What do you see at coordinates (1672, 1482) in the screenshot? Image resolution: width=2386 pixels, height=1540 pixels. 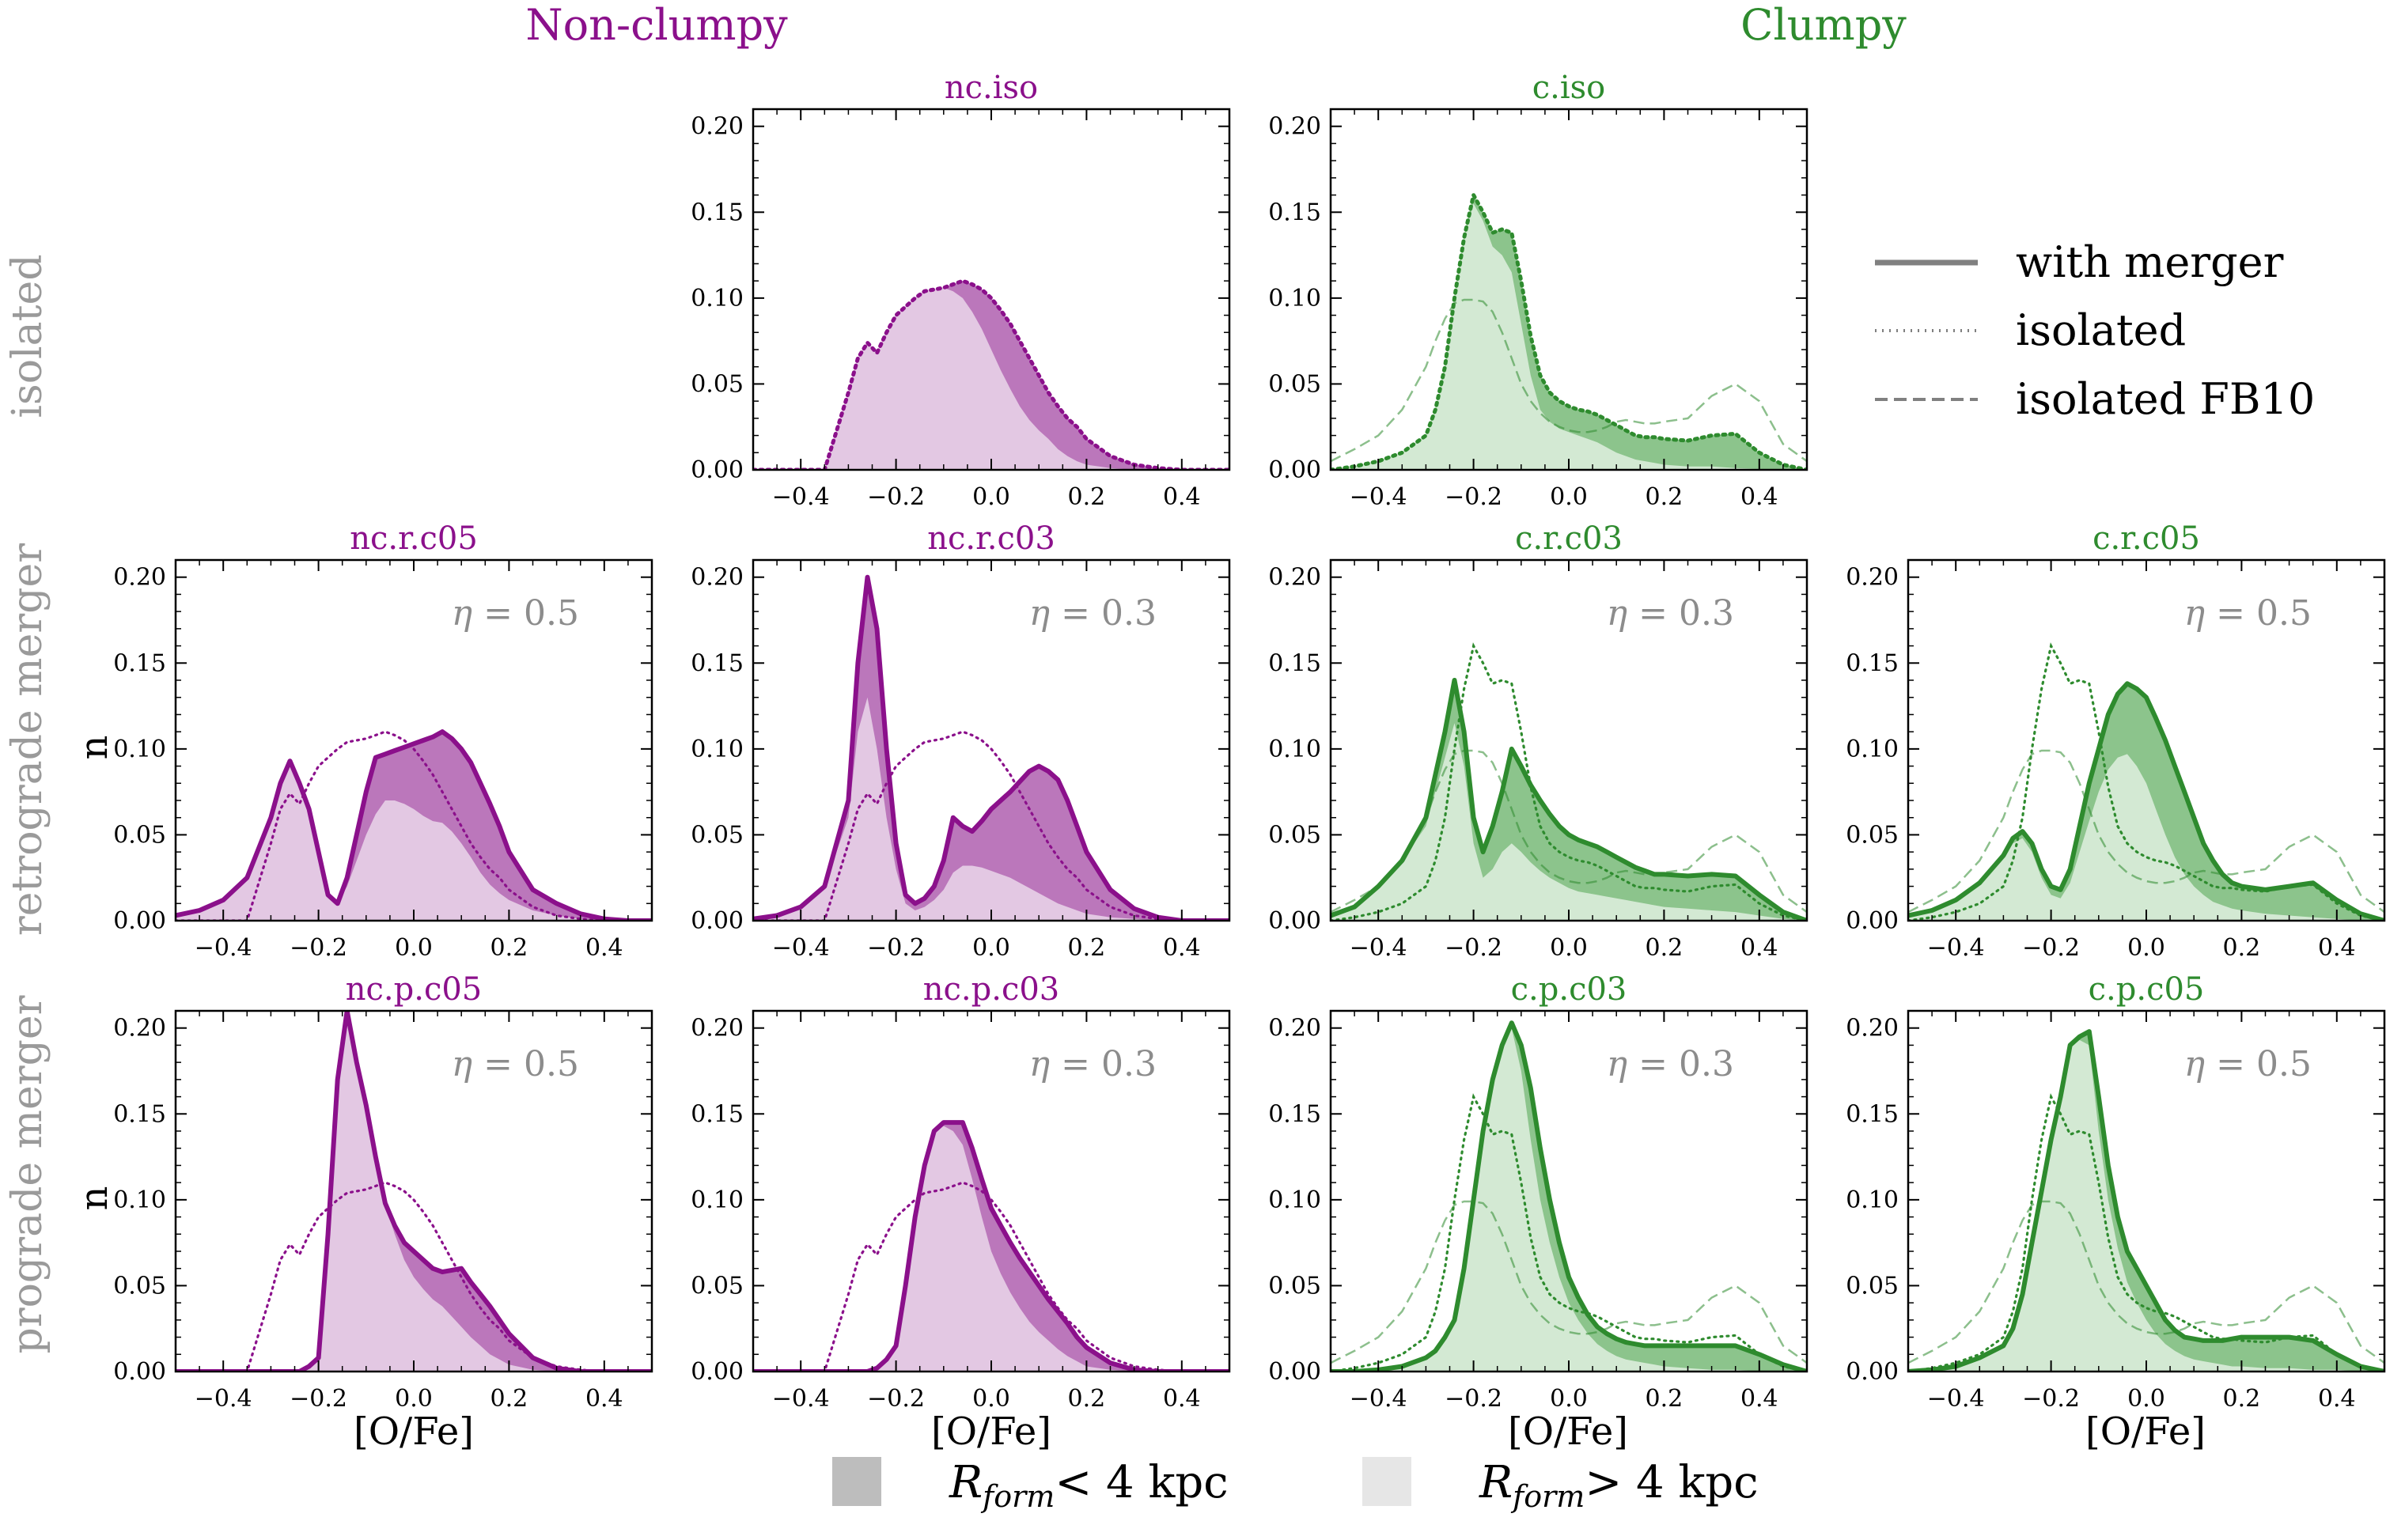 I see `legend-outer-label: > 4 kpc` at bounding box center [1672, 1482].